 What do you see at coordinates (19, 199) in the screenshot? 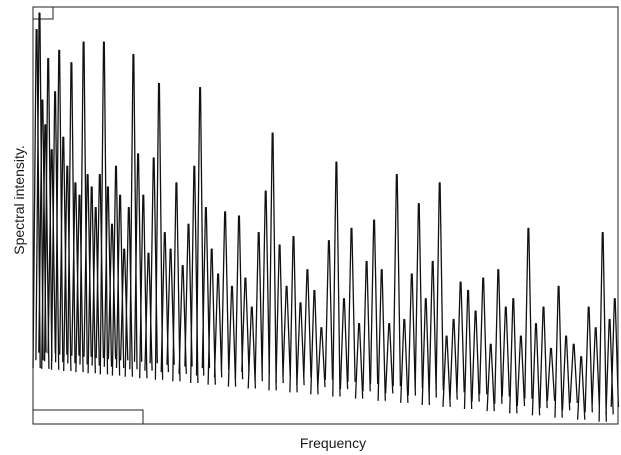
I see `y-axis-label: Spectral intensity.` at bounding box center [19, 199].